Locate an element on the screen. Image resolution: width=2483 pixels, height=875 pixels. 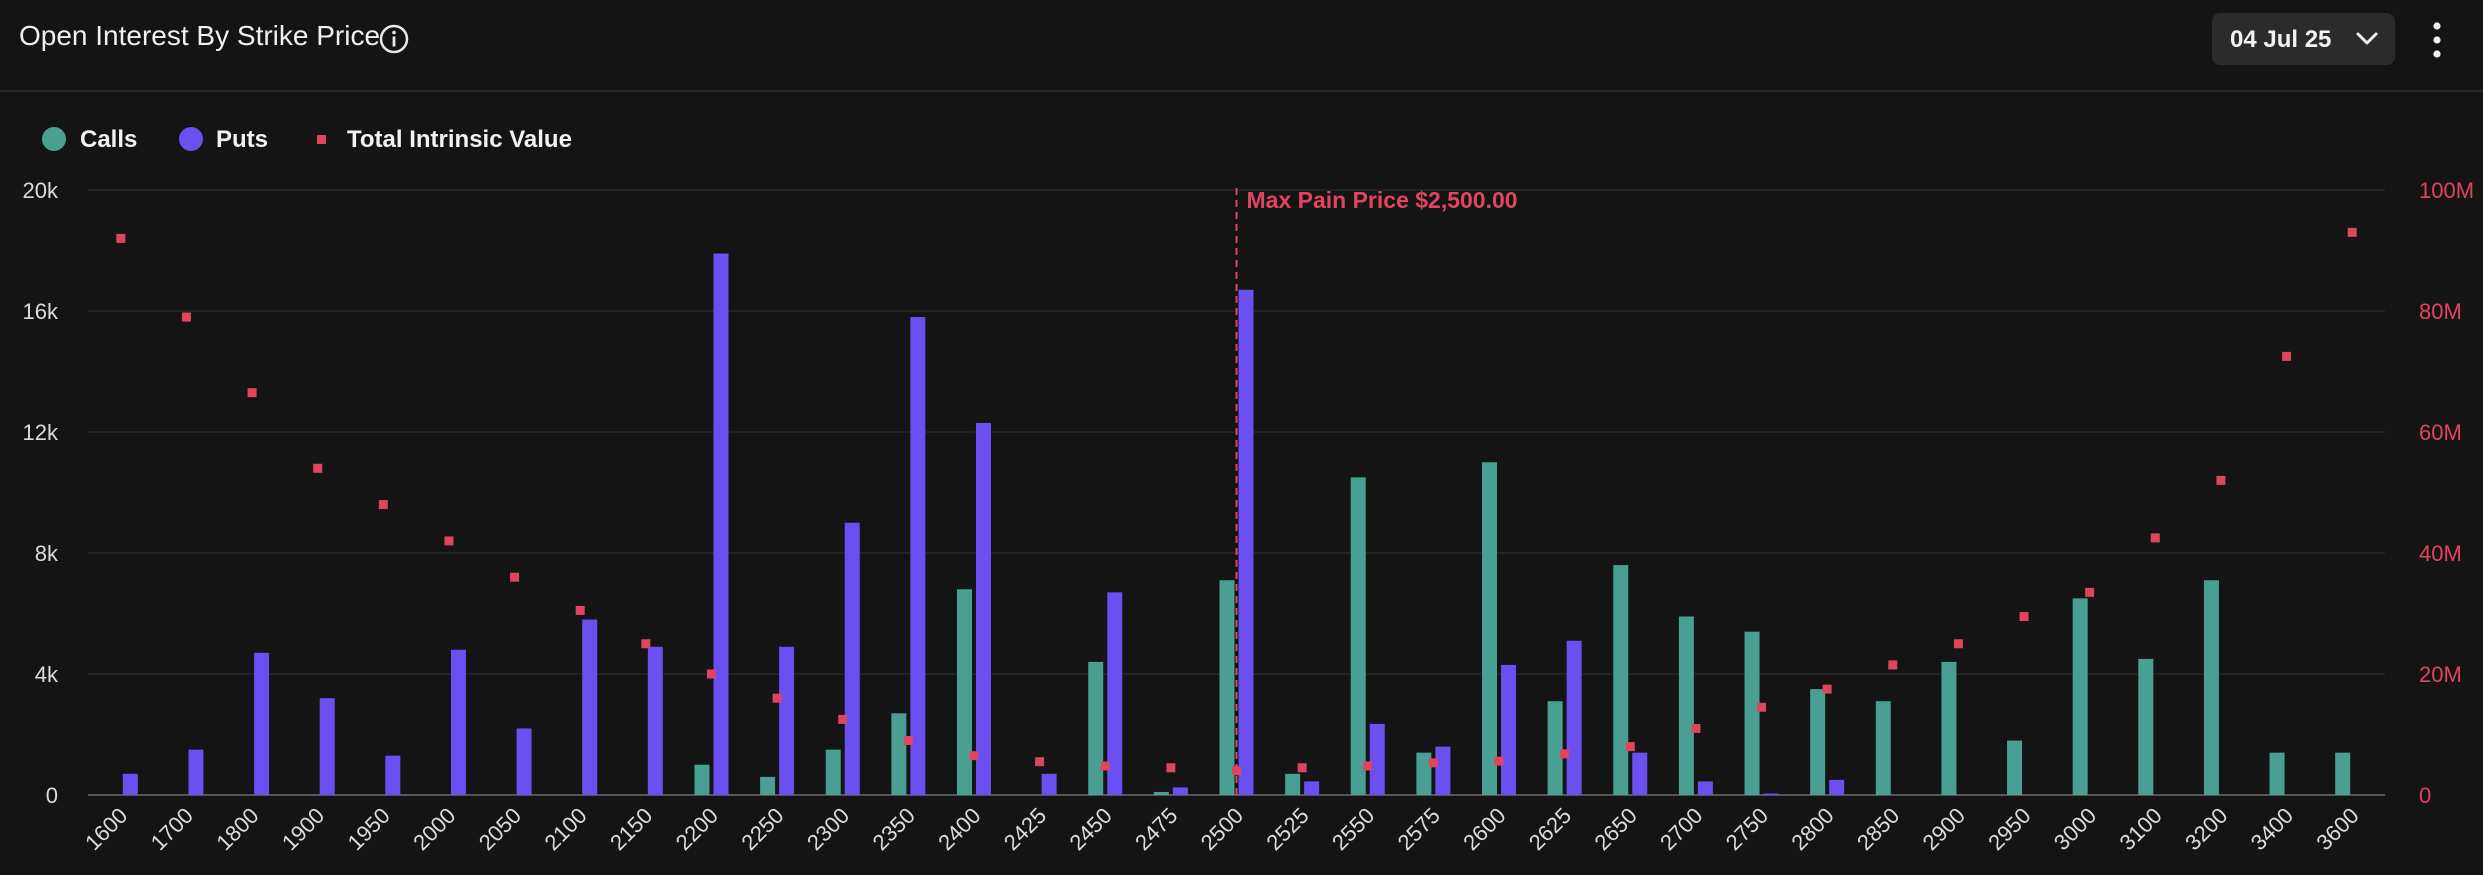
y-left-tick-label: 12k is located at coordinates (41, 432).